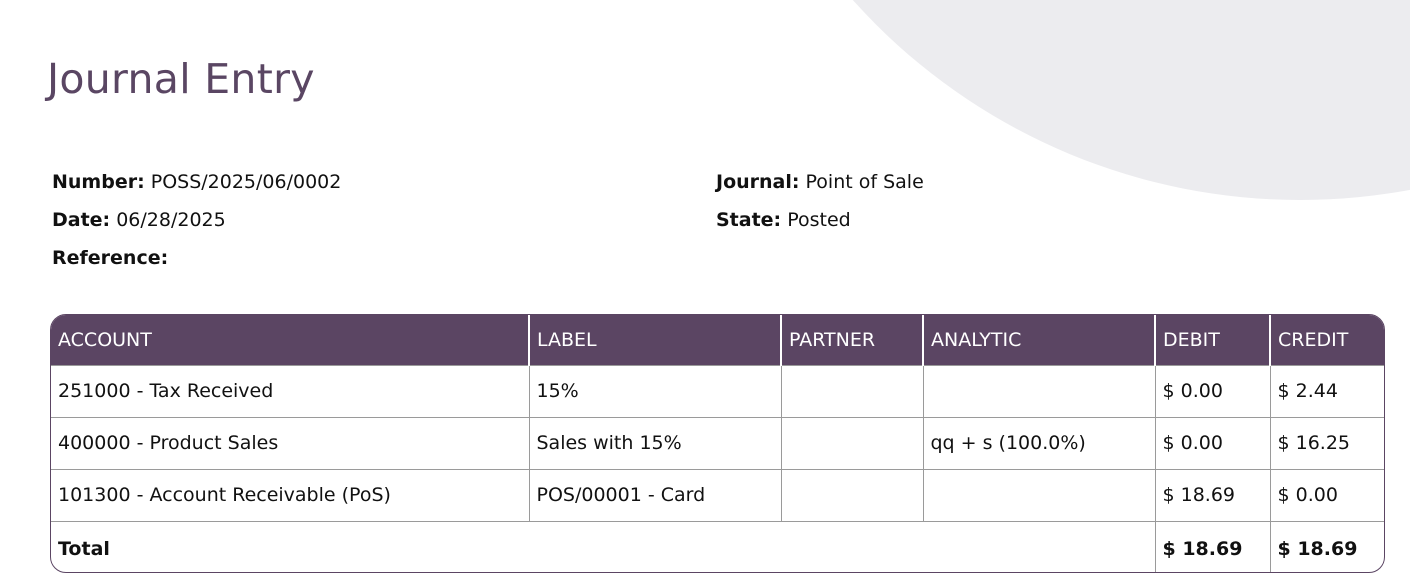 The width and height of the screenshot is (1410, 576). What do you see at coordinates (1327, 340) in the screenshot?
I see `column-header-credit: CREDIT` at bounding box center [1327, 340].